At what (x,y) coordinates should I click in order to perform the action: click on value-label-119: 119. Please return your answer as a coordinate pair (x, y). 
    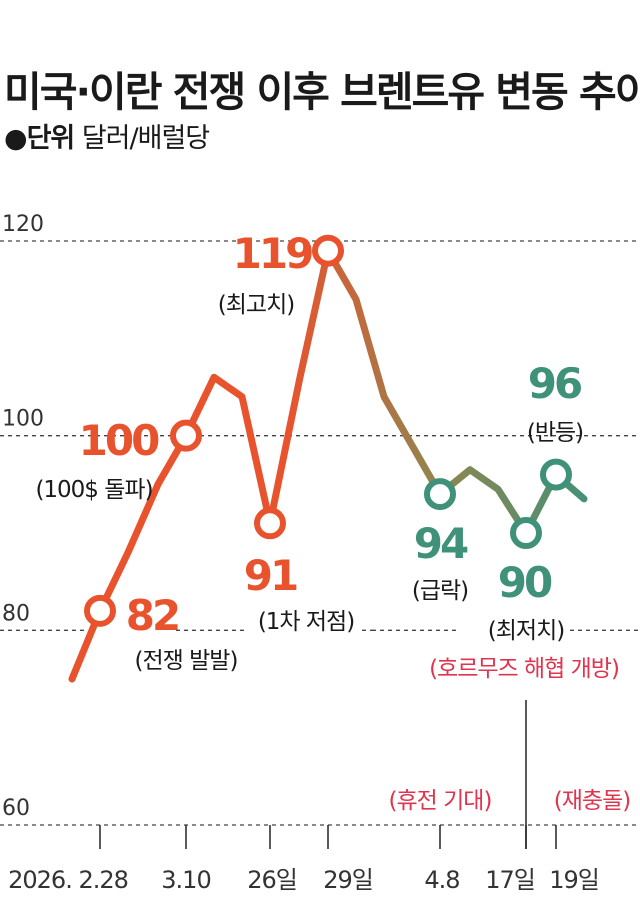
    Looking at the image, I should click on (272, 253).